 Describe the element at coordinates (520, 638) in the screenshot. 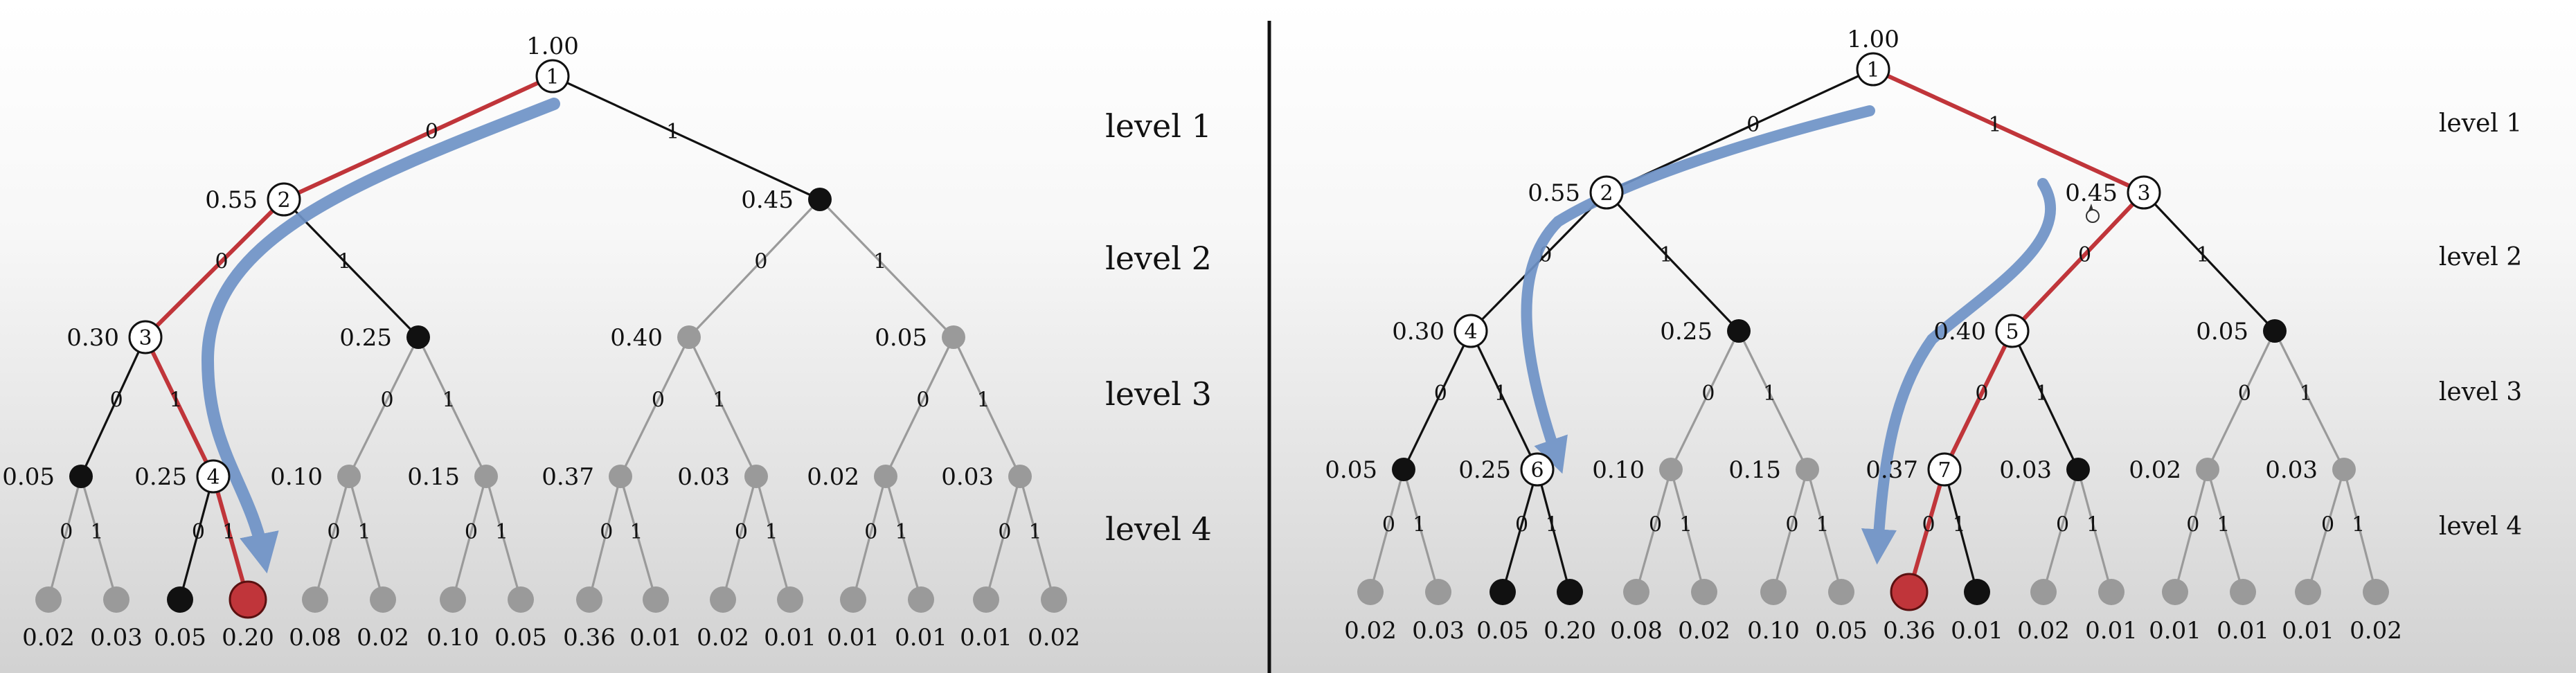

I see `leaf-probability: 0.05` at that location.